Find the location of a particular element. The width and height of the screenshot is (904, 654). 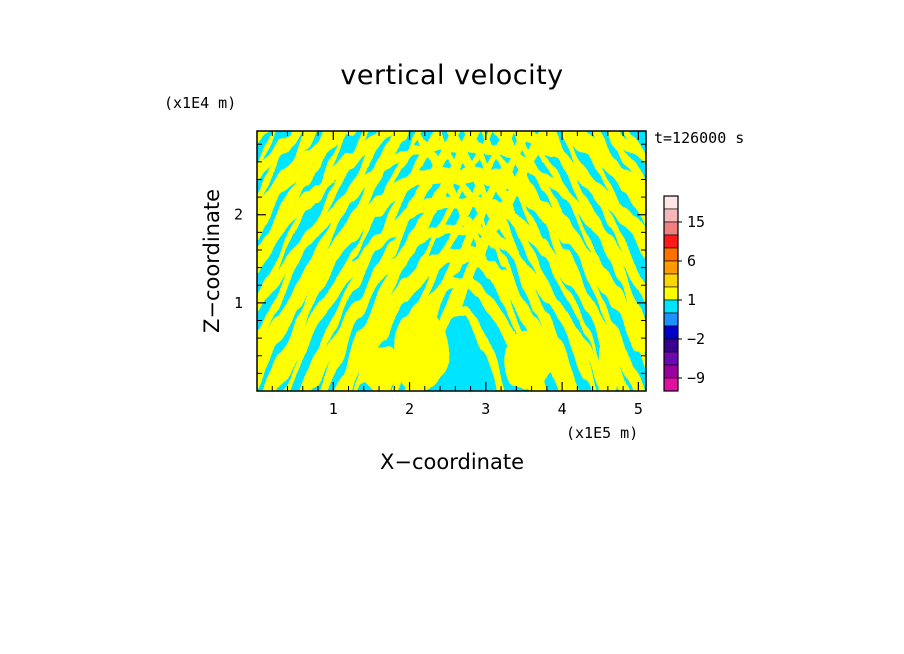

colorbar: 15 6 1 −2 −9 is located at coordinates (684, 293).